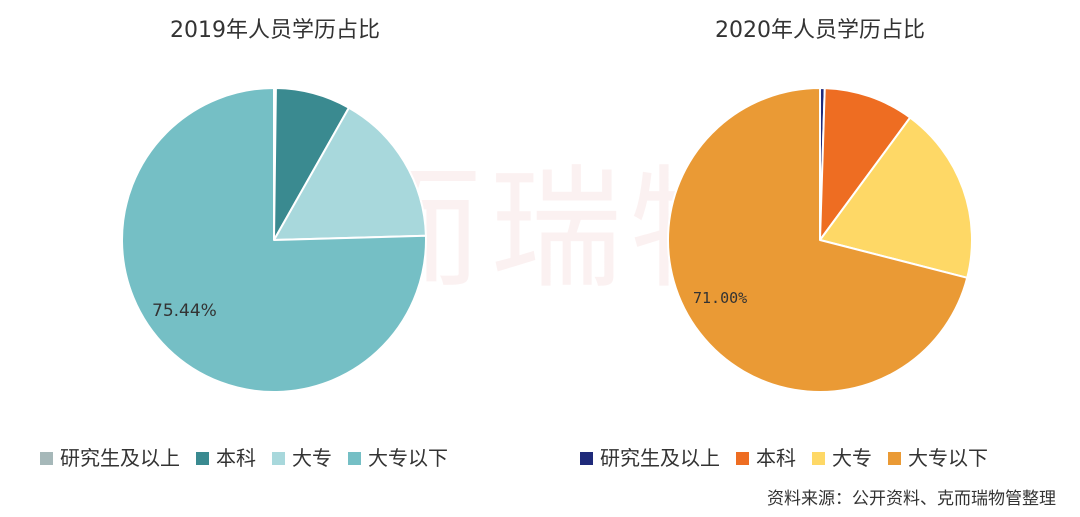  I want to click on chart-title-2020: 2020年人员学历占比, so click(820, 30).